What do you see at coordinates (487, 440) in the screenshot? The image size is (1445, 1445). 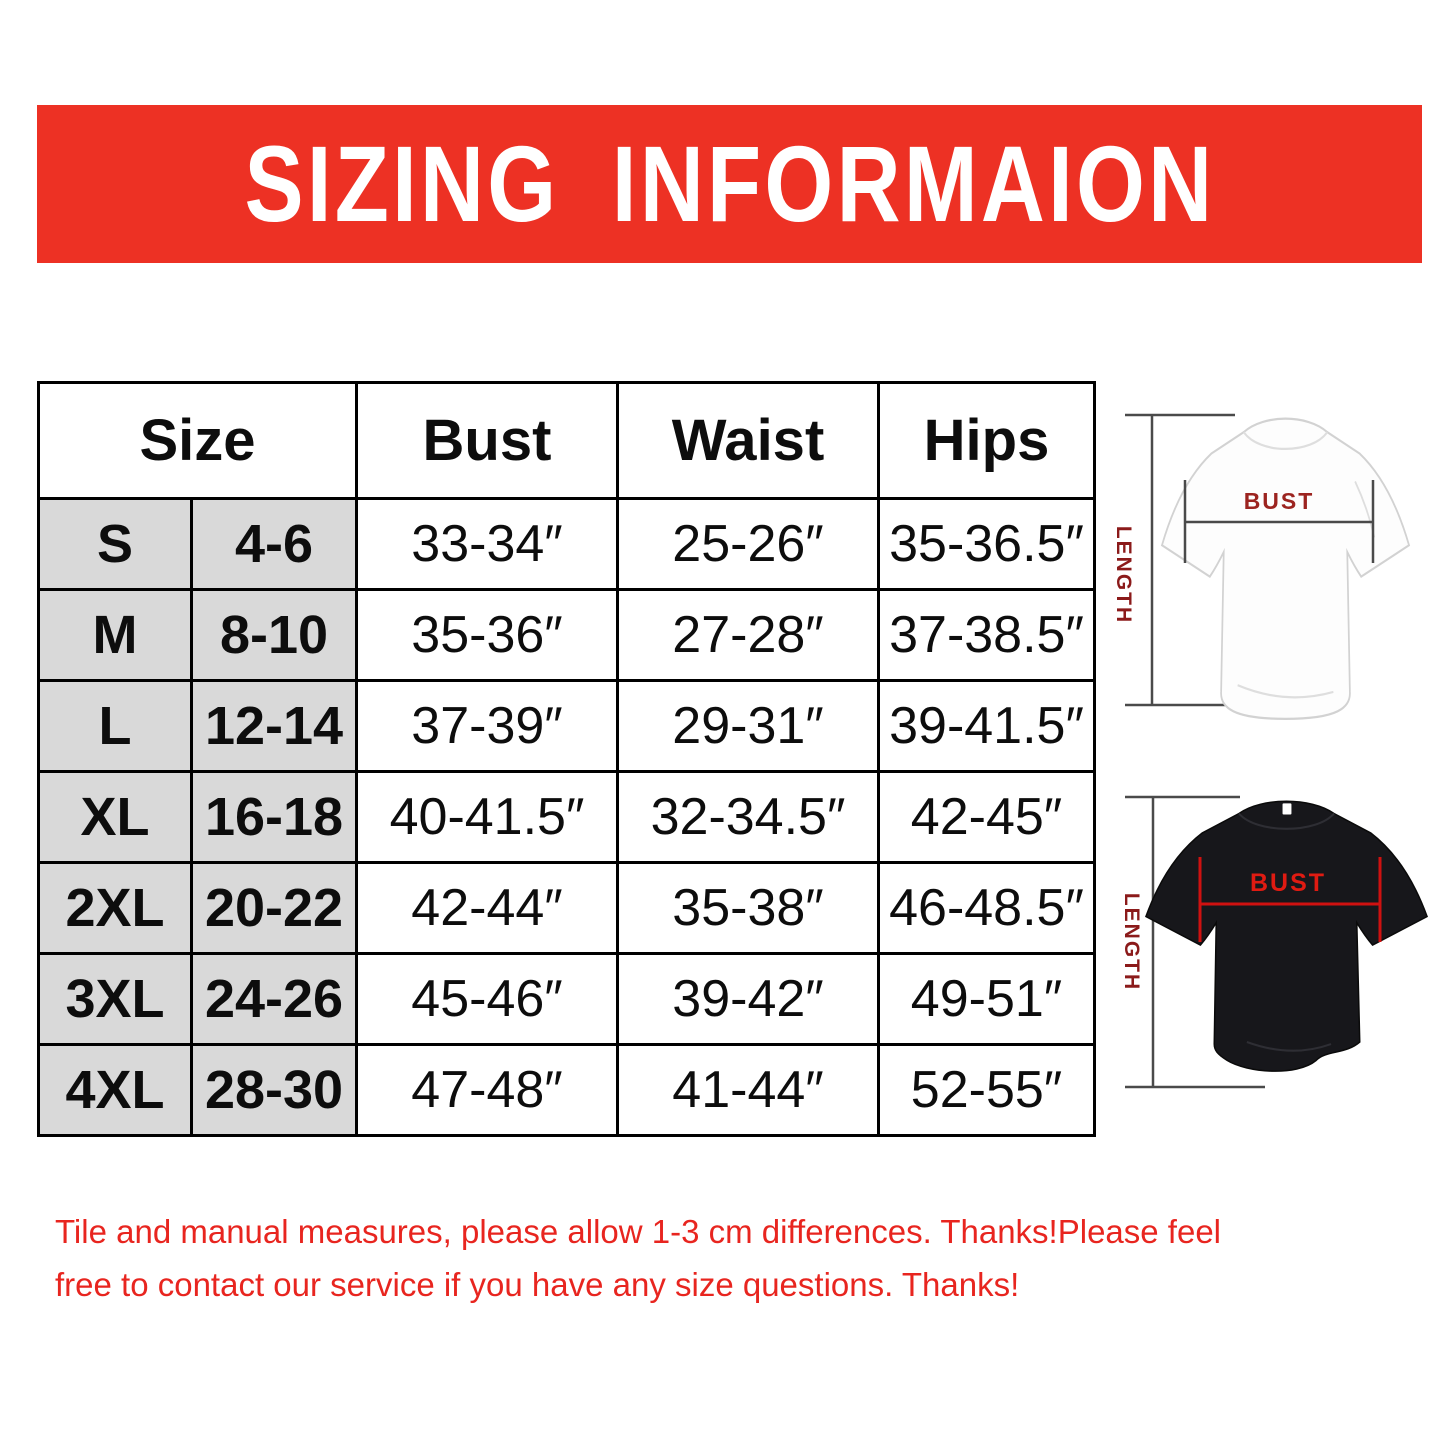 I see `col-header-bust: Bust` at bounding box center [487, 440].